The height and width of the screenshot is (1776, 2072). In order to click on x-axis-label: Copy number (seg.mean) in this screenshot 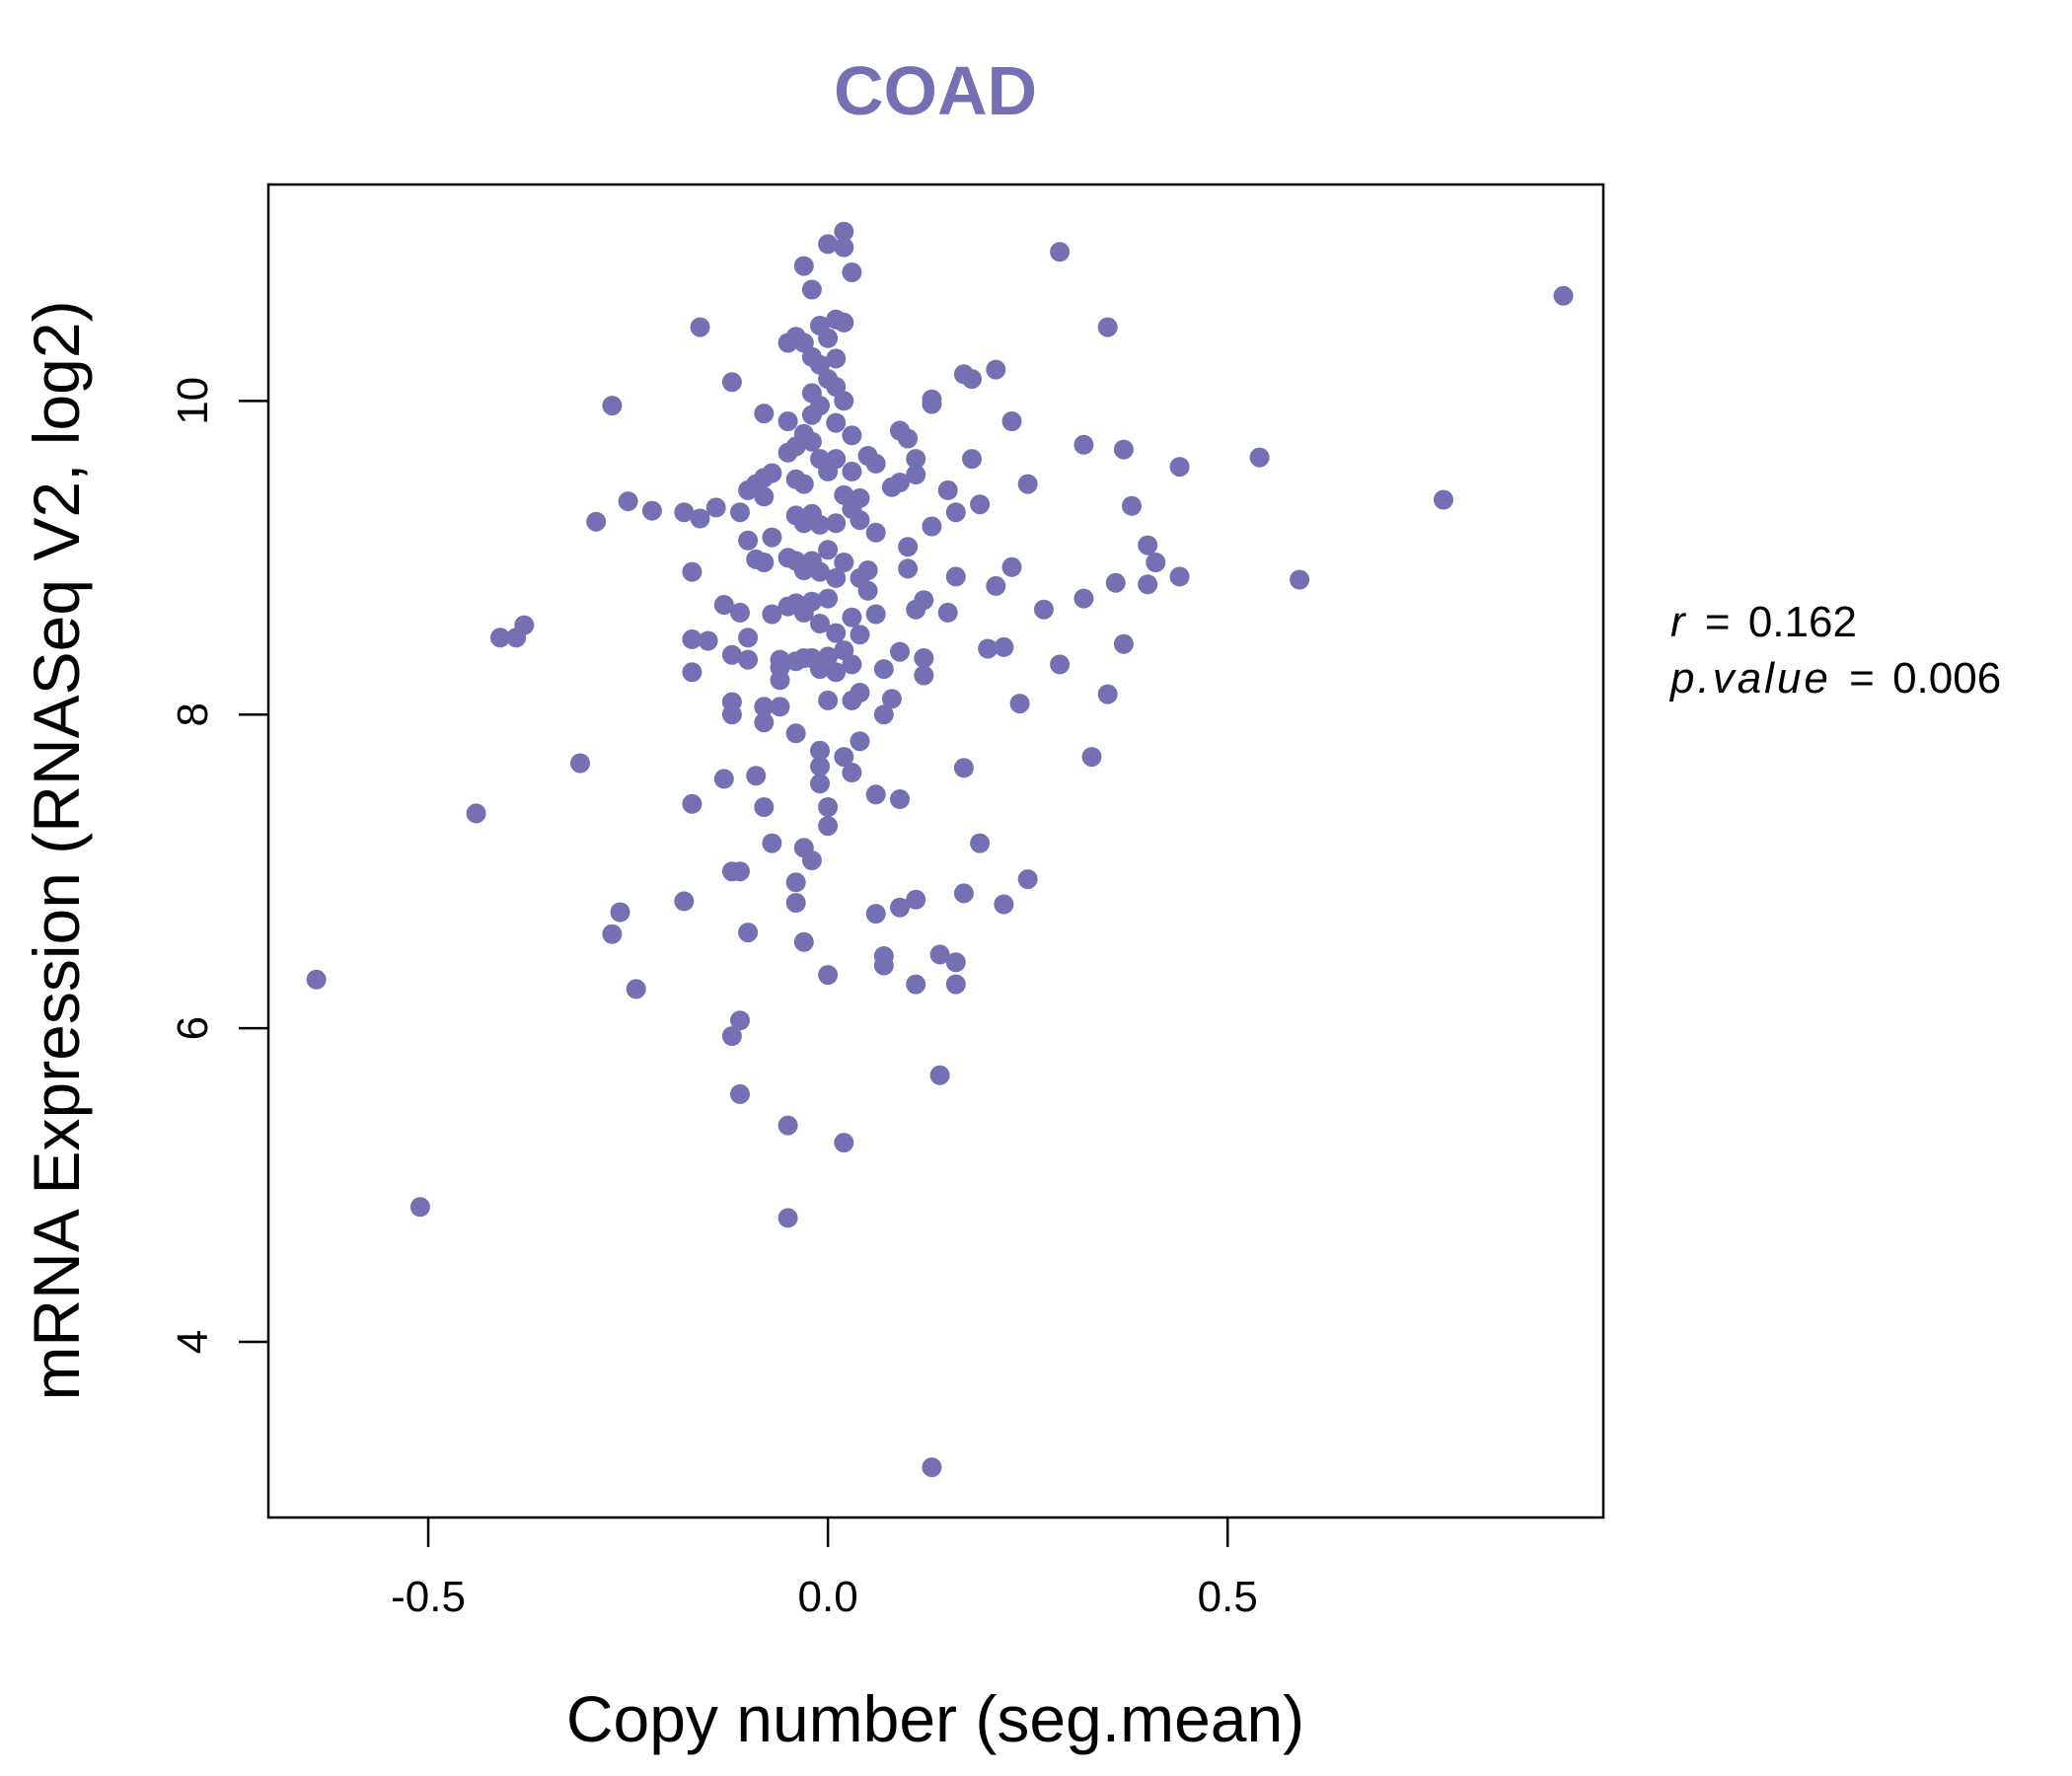, I will do `click(935, 1719)`.